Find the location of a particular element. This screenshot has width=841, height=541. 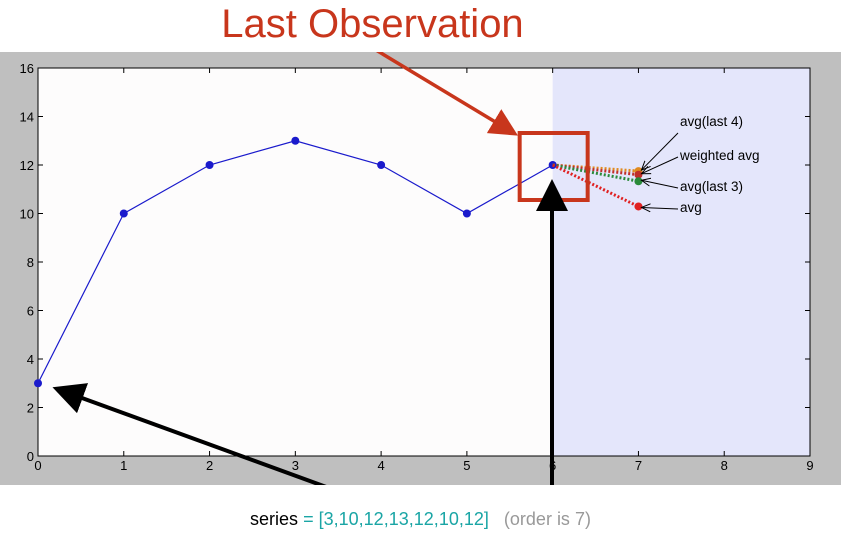

y-tick-label: 0 is located at coordinates (30, 456).